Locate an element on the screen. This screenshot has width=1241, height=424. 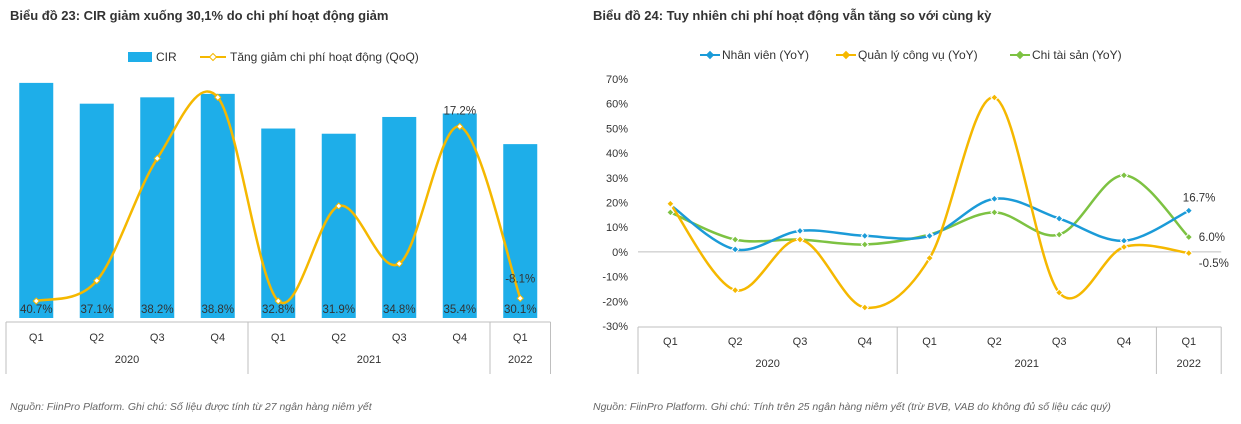
x-group-label: 2021 is located at coordinates (369, 360).